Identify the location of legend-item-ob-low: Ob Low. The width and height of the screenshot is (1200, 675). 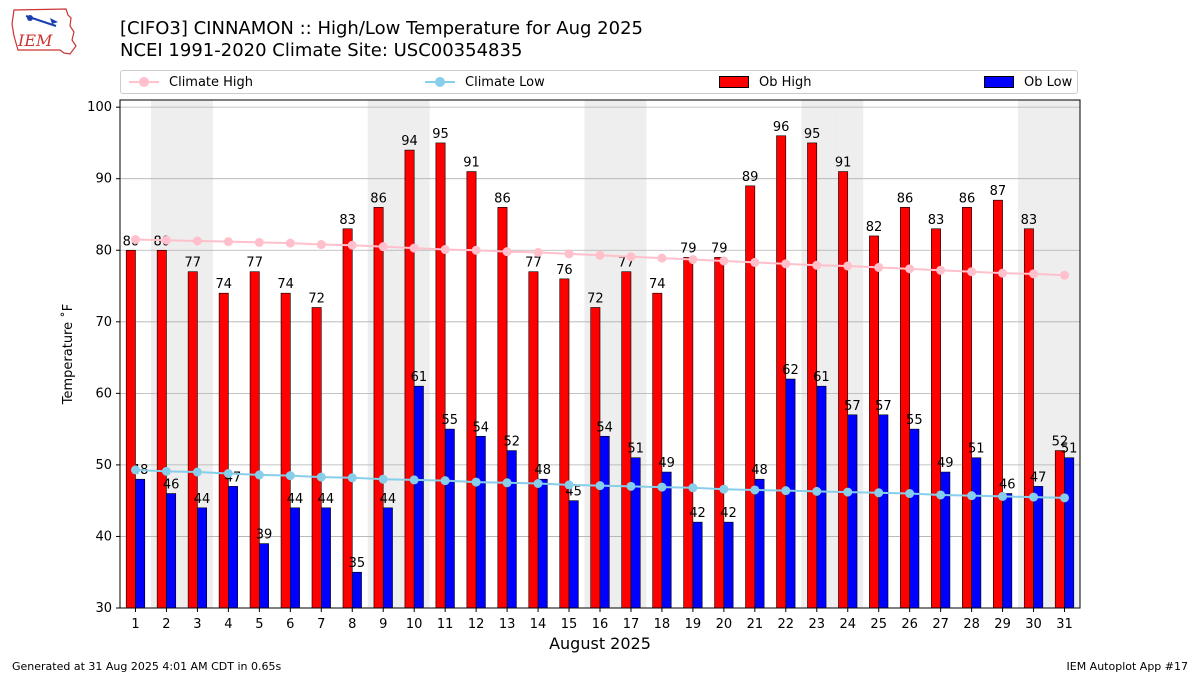
(1028, 82).